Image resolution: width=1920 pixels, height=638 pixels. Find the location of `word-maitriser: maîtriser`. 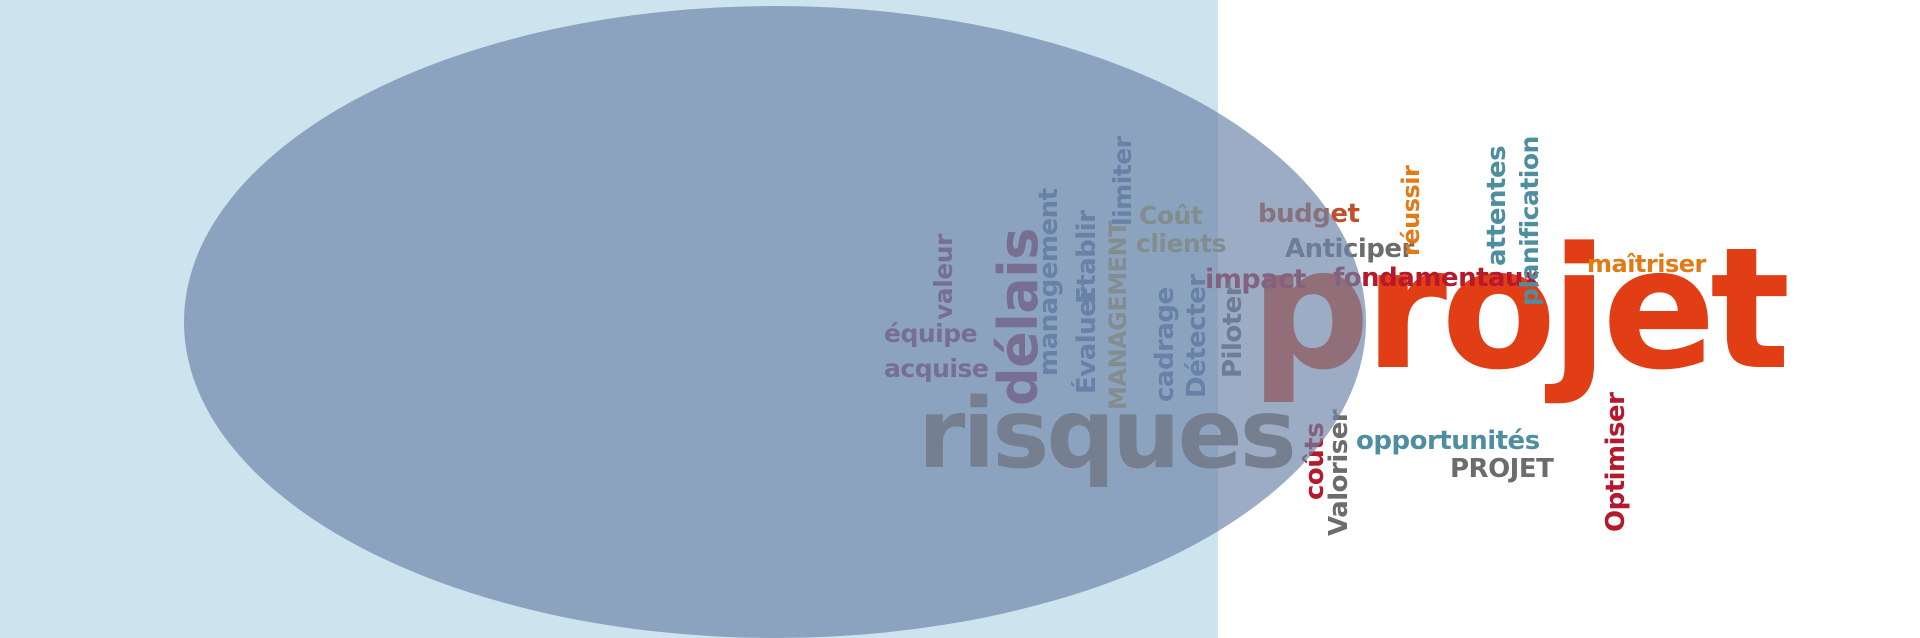

word-maitriser: maîtriser is located at coordinates (1646, 264).